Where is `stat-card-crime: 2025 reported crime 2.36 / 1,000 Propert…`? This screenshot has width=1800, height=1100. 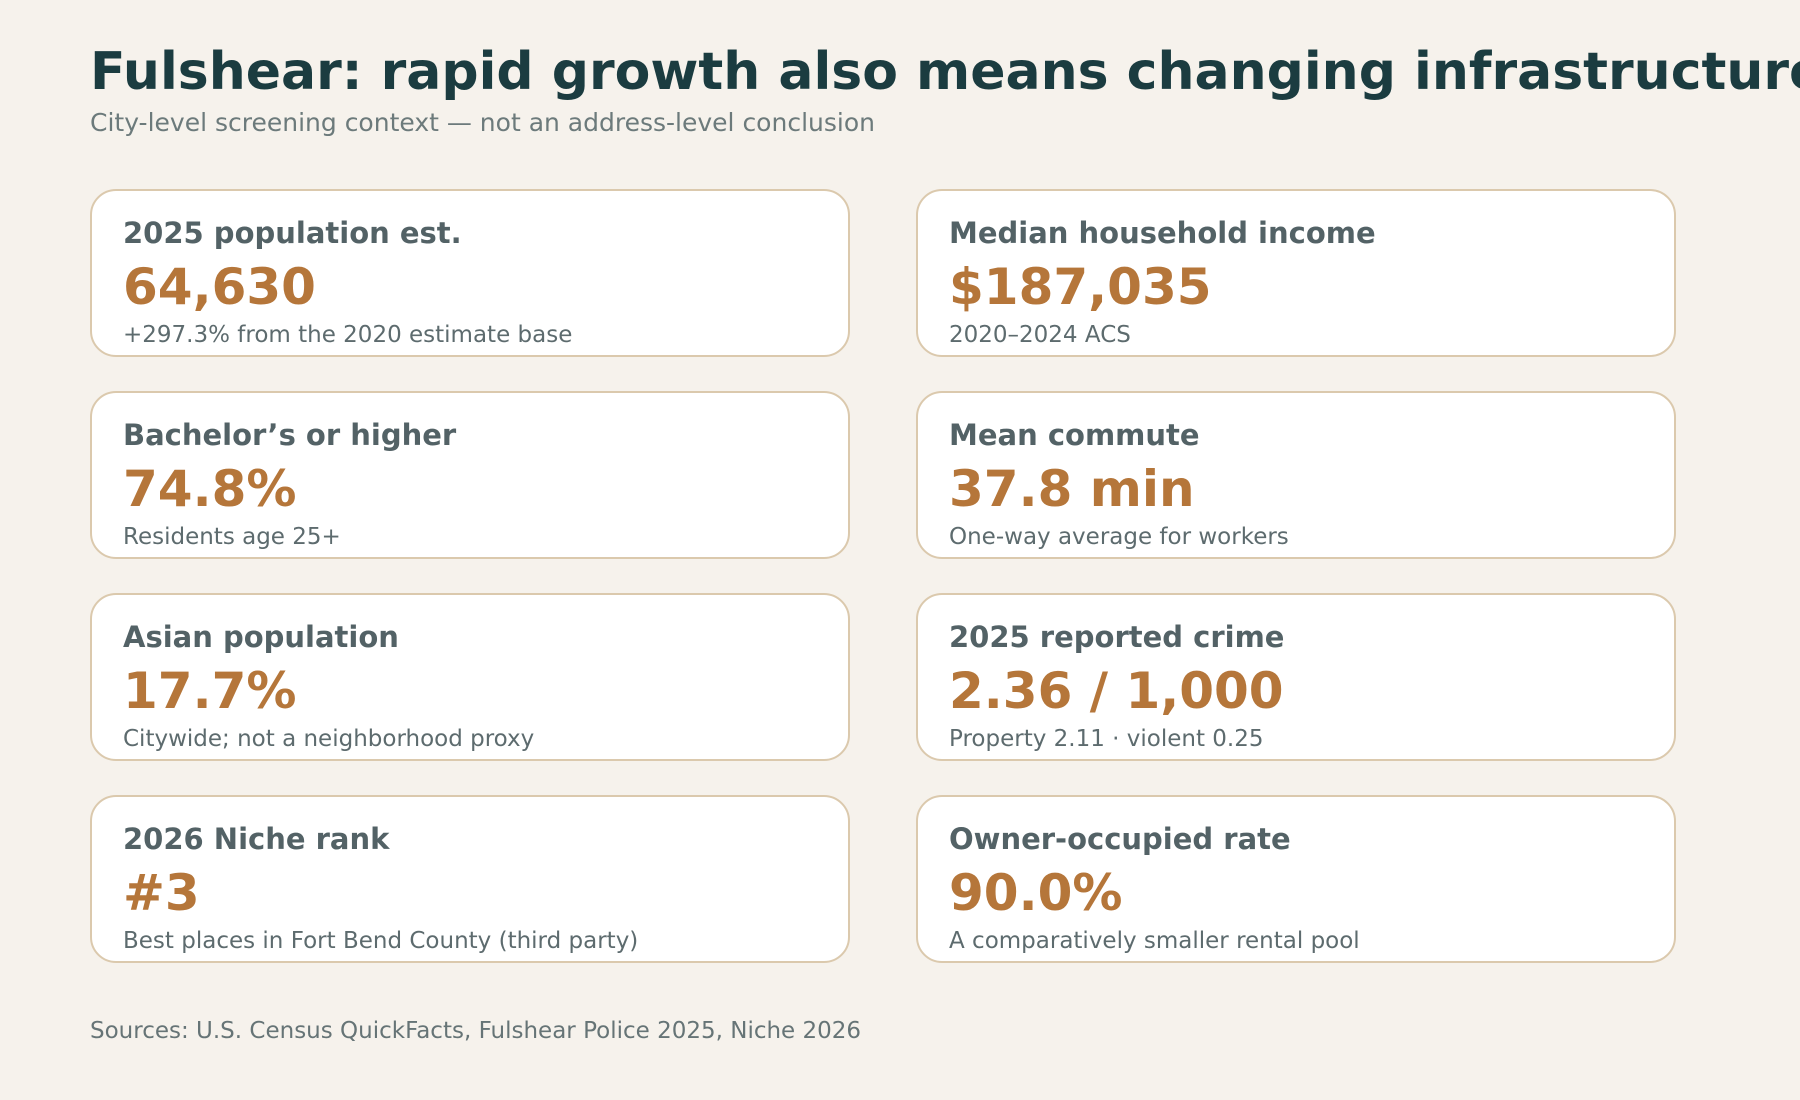
stat-card-crime: 2025 reported crime 2.36 / 1,000 Propert… is located at coordinates (1296, 677).